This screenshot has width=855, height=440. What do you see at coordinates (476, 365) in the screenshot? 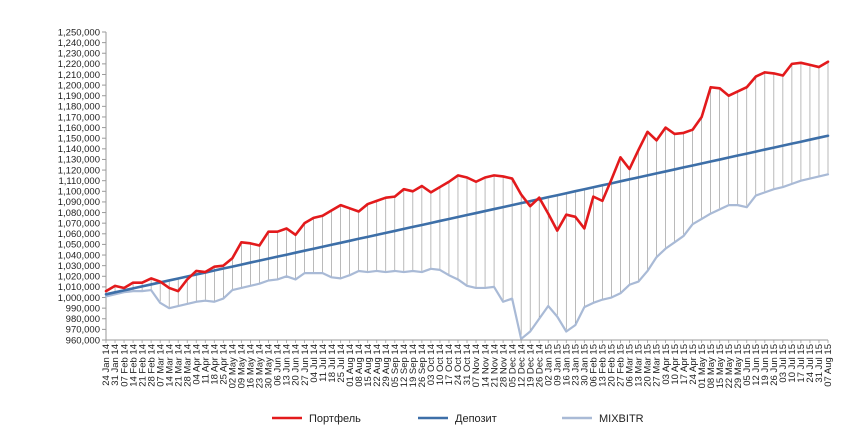
I see `x-tick-label: 07 Nov 14` at bounding box center [476, 365].